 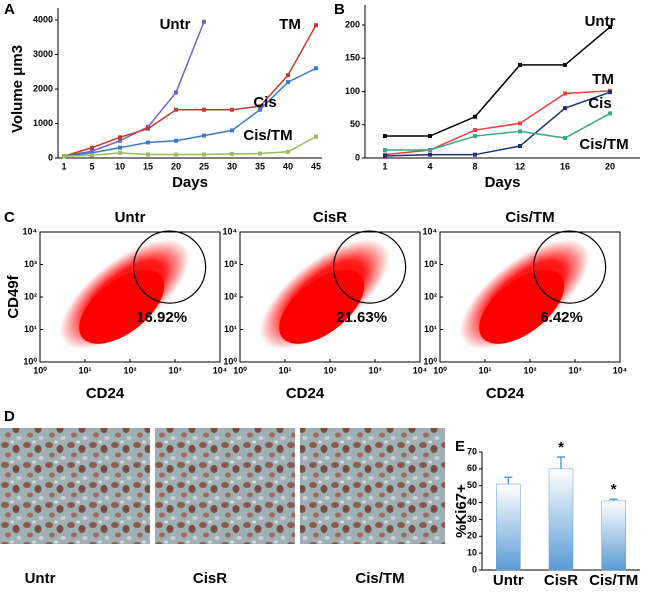 What do you see at coordinates (230, 329) in the screenshot?
I see `y-tick-label: 10¹` at bounding box center [230, 329].